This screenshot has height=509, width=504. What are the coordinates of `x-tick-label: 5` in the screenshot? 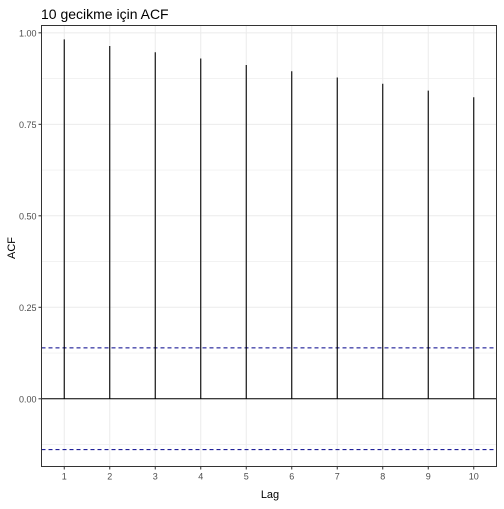 It's located at (246, 477).